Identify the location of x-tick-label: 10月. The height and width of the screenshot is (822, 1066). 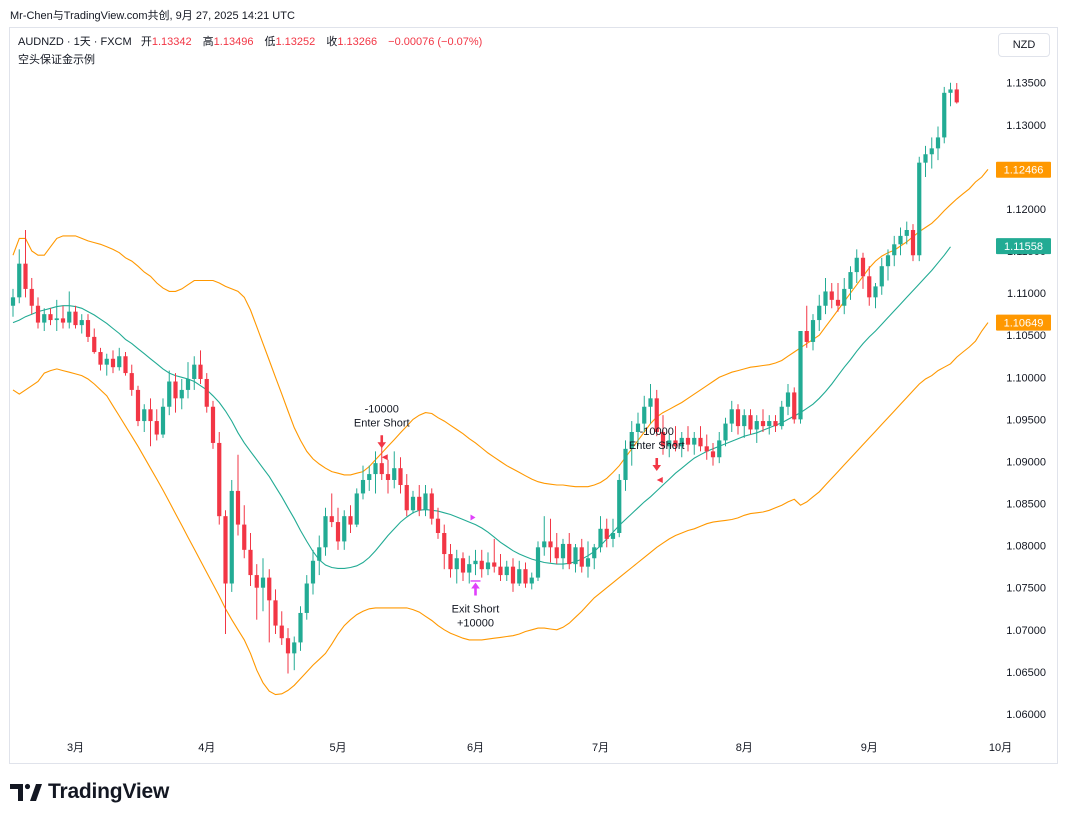
(1000, 748).